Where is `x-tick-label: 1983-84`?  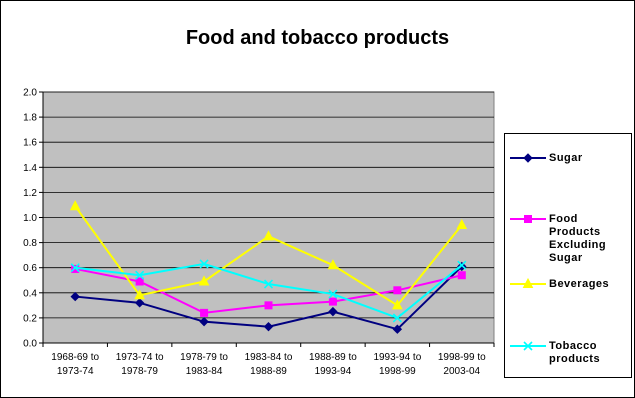
x-tick-label: 1983-84 is located at coordinates (204, 371).